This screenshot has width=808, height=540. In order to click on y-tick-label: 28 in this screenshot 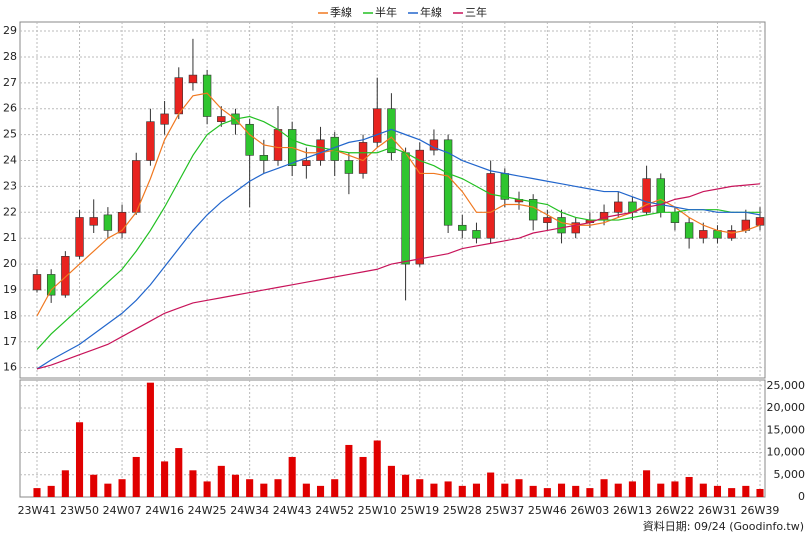, I will do `click(10, 56)`.